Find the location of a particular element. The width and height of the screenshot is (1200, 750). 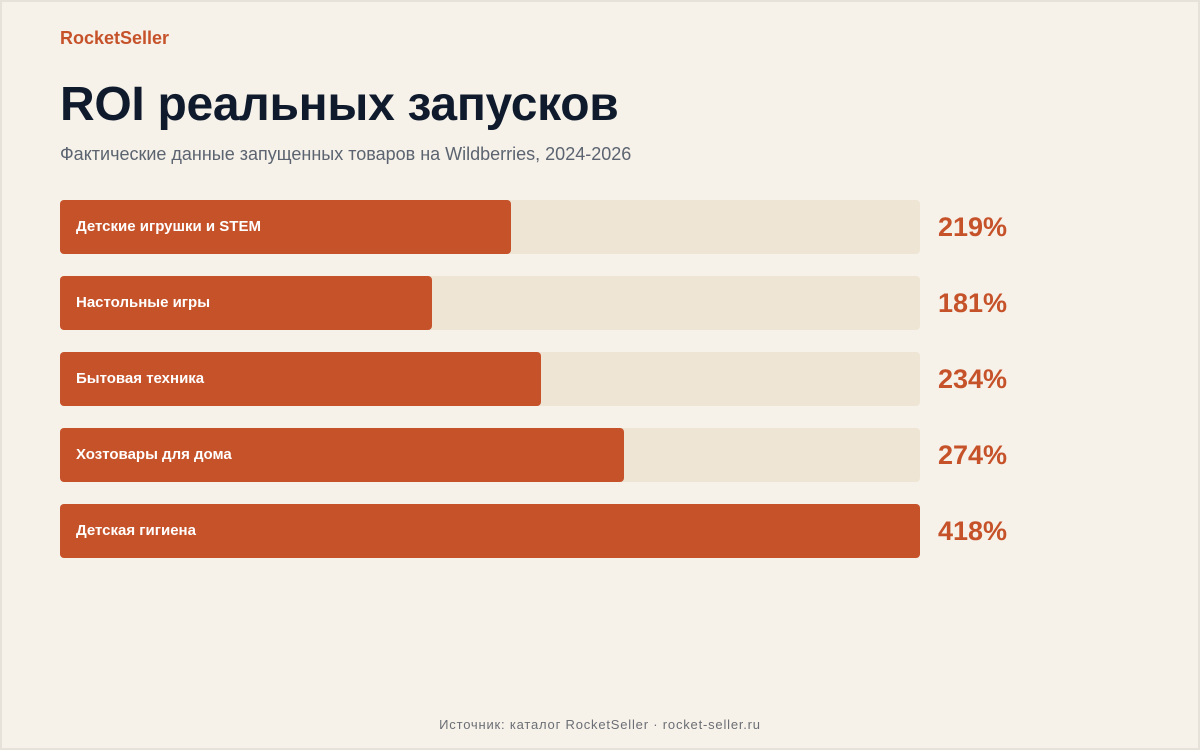

bar-value-label: 418% is located at coordinates (973, 531).